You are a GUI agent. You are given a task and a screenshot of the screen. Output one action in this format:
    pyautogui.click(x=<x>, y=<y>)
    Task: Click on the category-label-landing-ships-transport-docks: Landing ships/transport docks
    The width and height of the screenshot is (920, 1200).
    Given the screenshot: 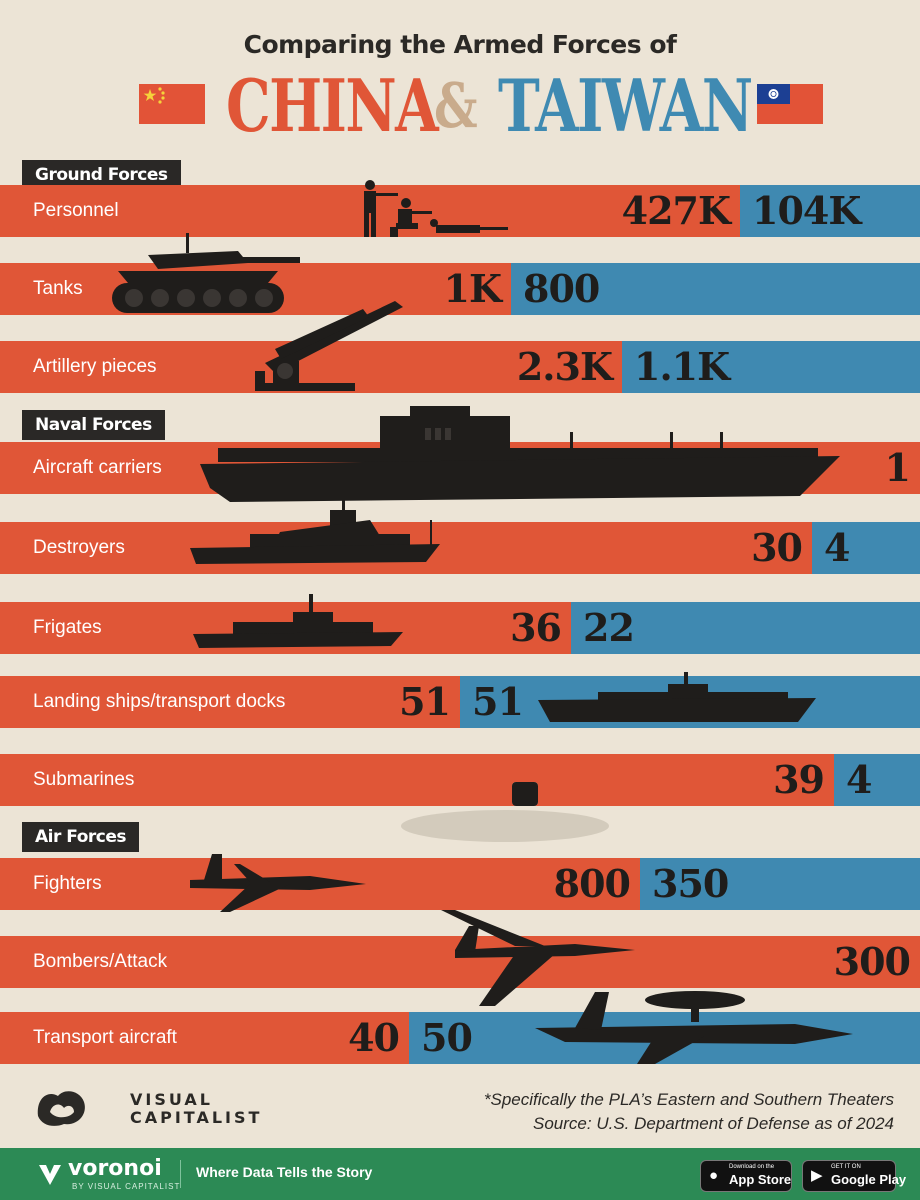 What is the action you would take?
    pyautogui.click(x=159, y=701)
    